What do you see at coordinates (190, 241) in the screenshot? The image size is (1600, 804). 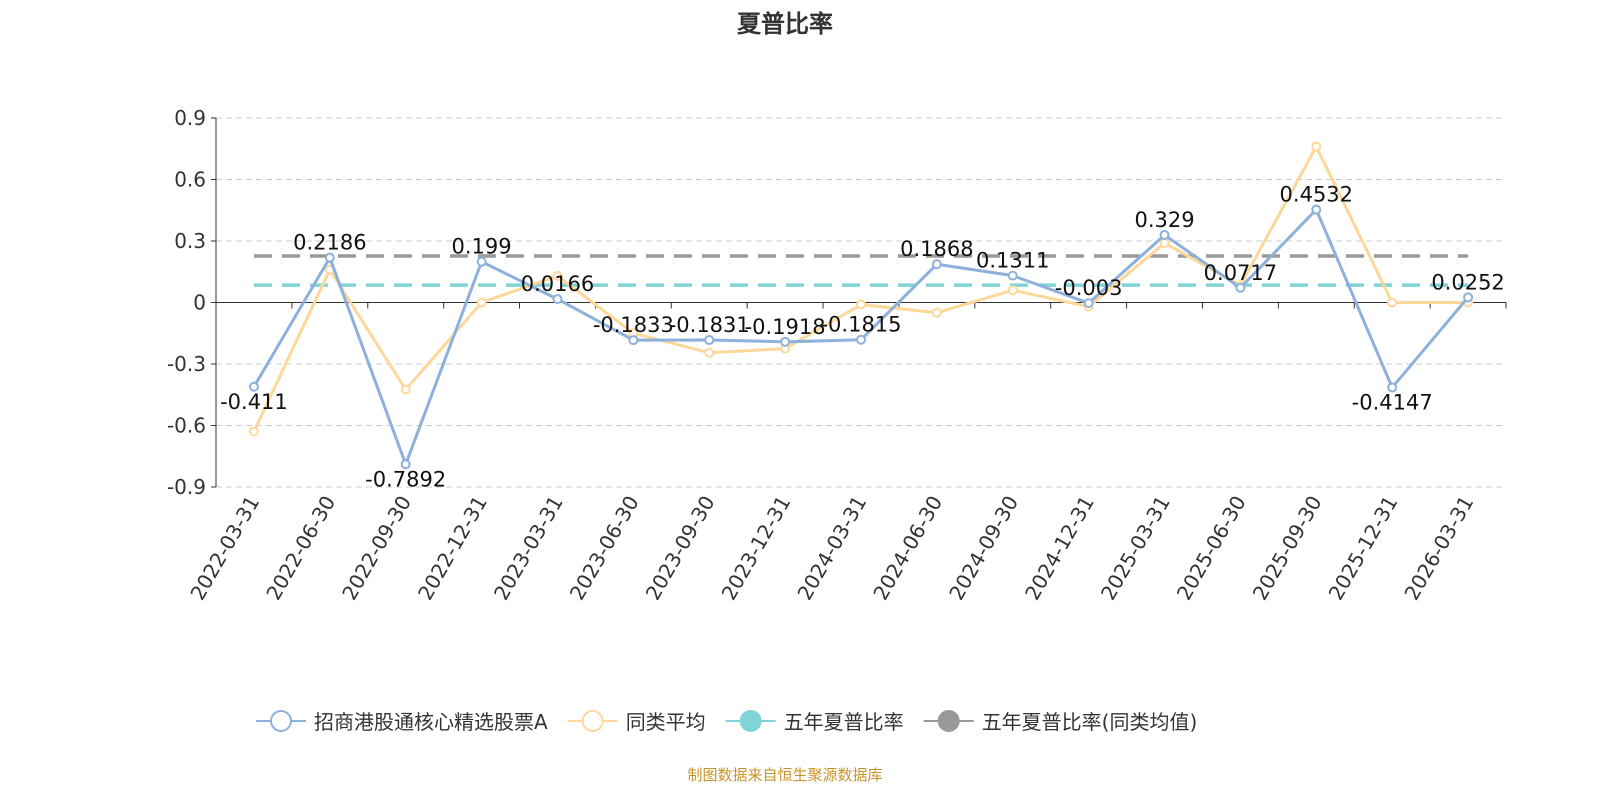 I see `y-tick-label: 0.3` at bounding box center [190, 241].